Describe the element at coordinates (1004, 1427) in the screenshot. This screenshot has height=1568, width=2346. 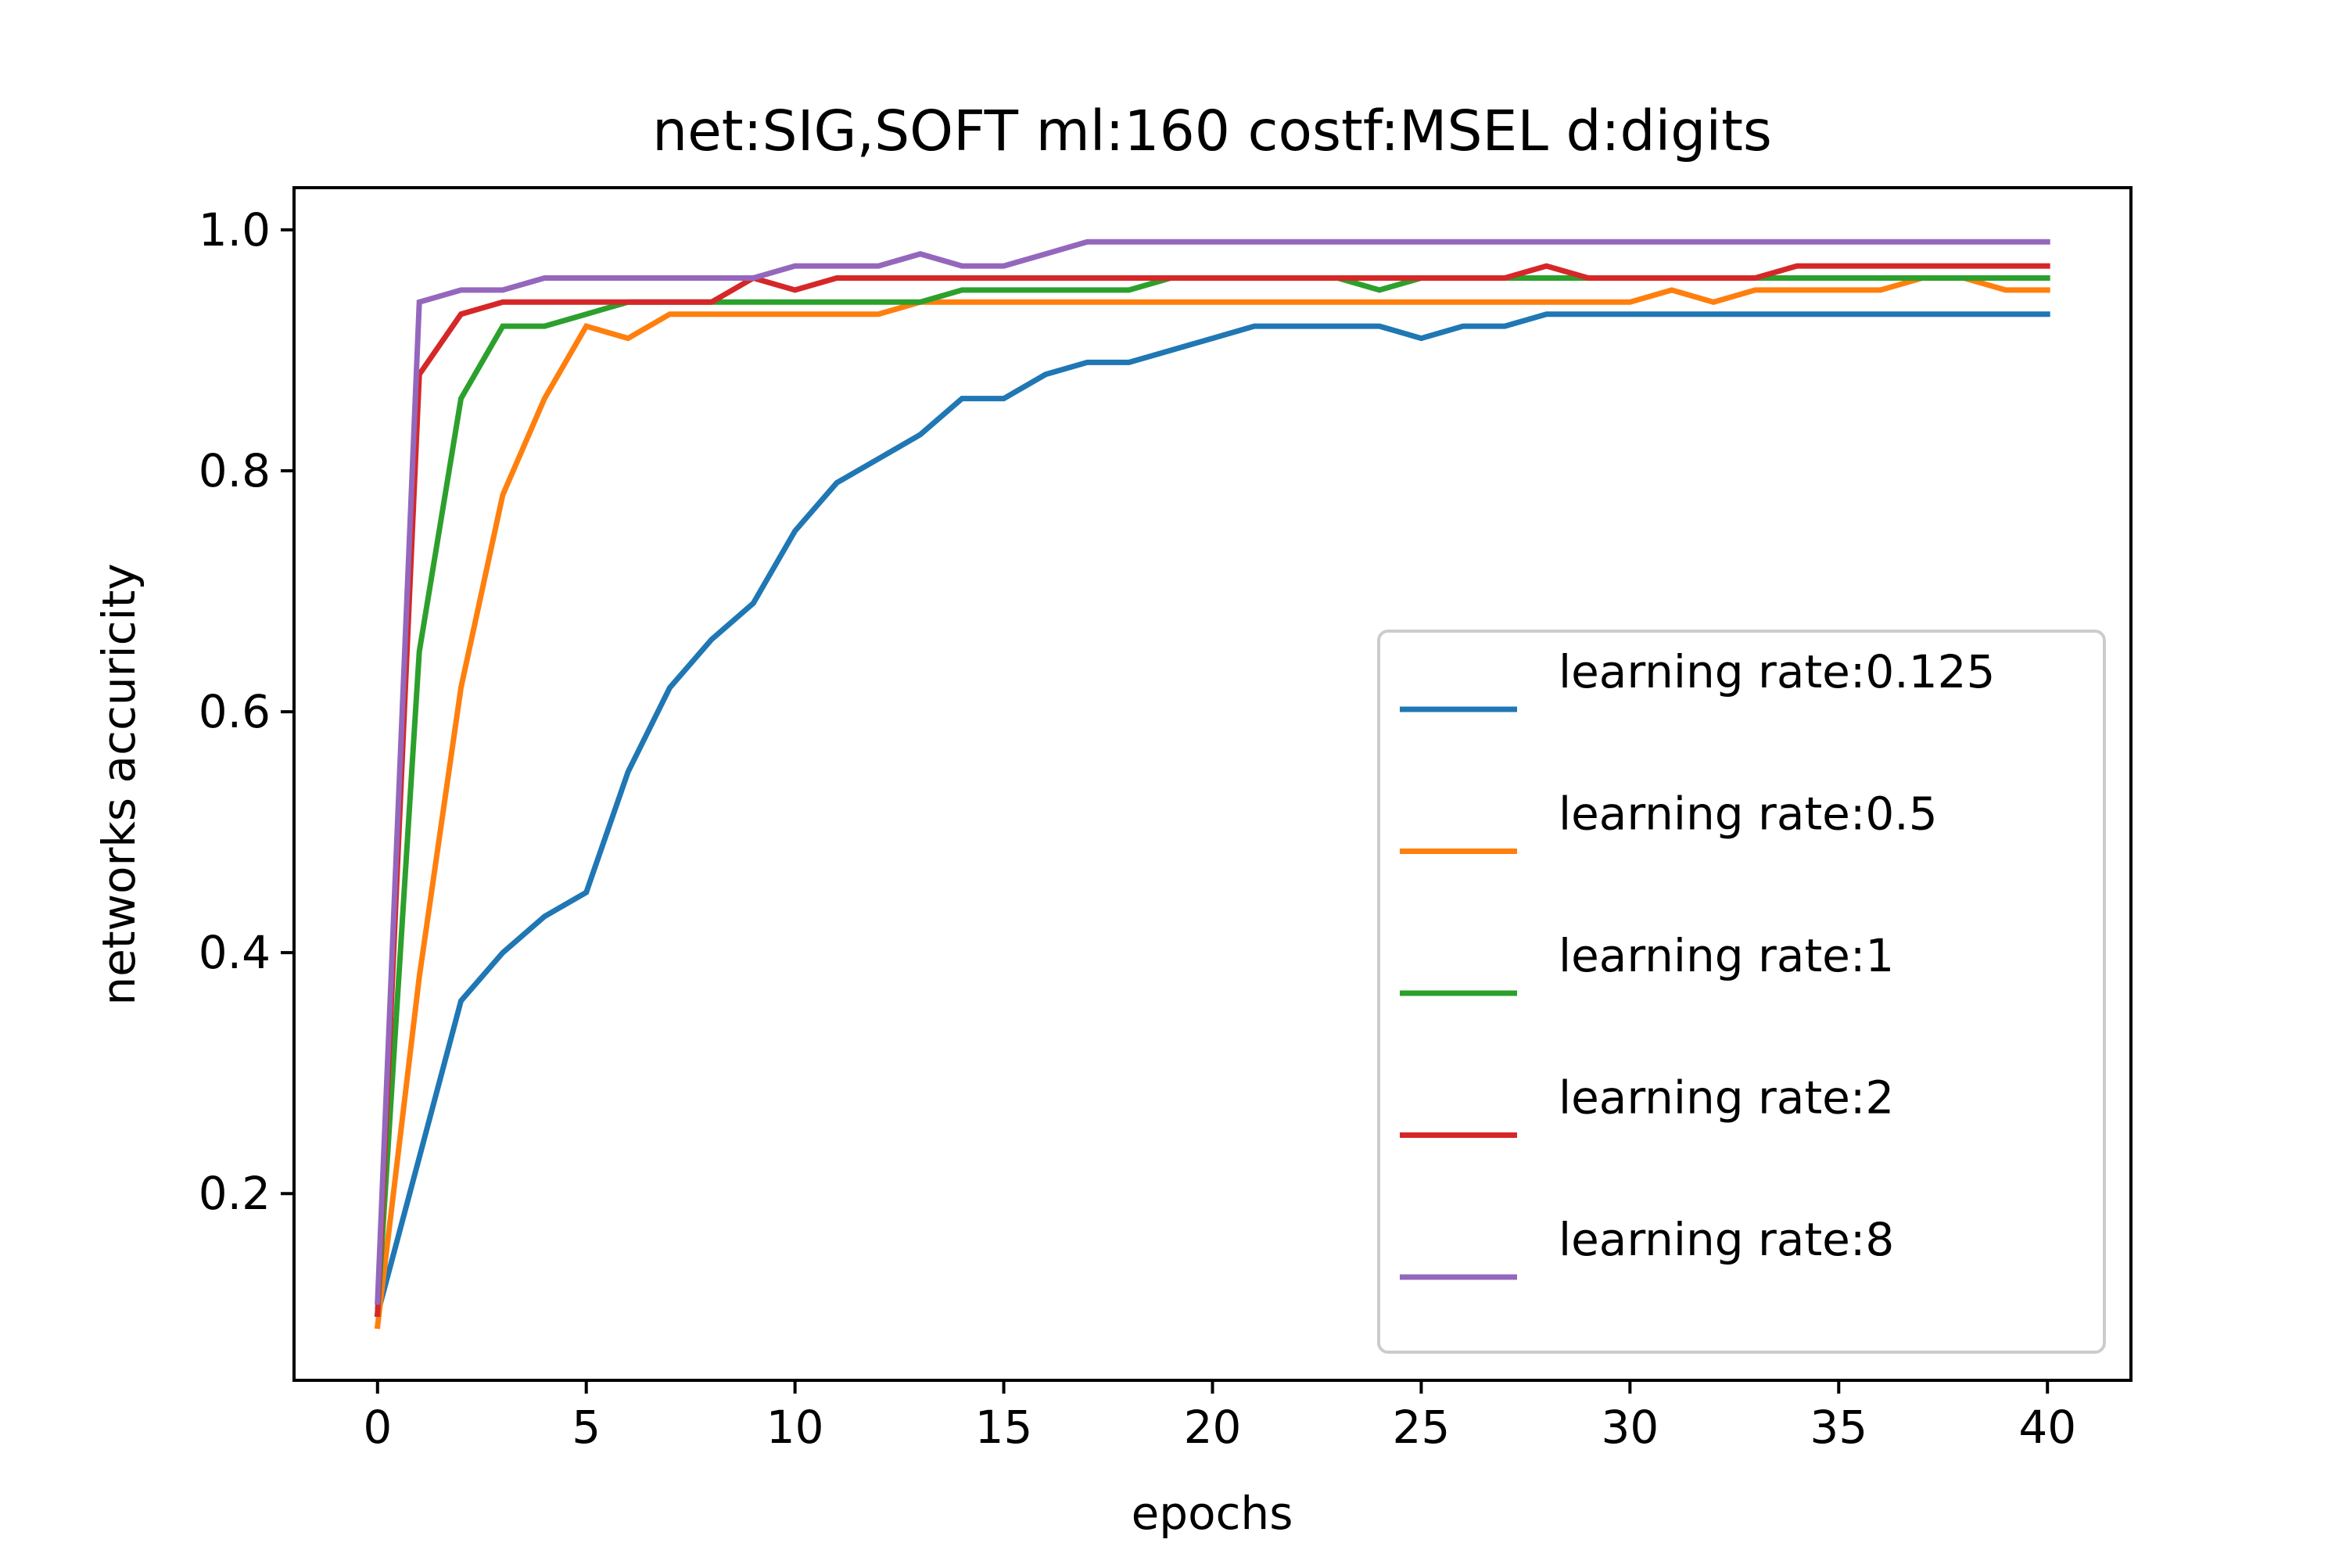
I see `x-tick-label: 15` at that location.